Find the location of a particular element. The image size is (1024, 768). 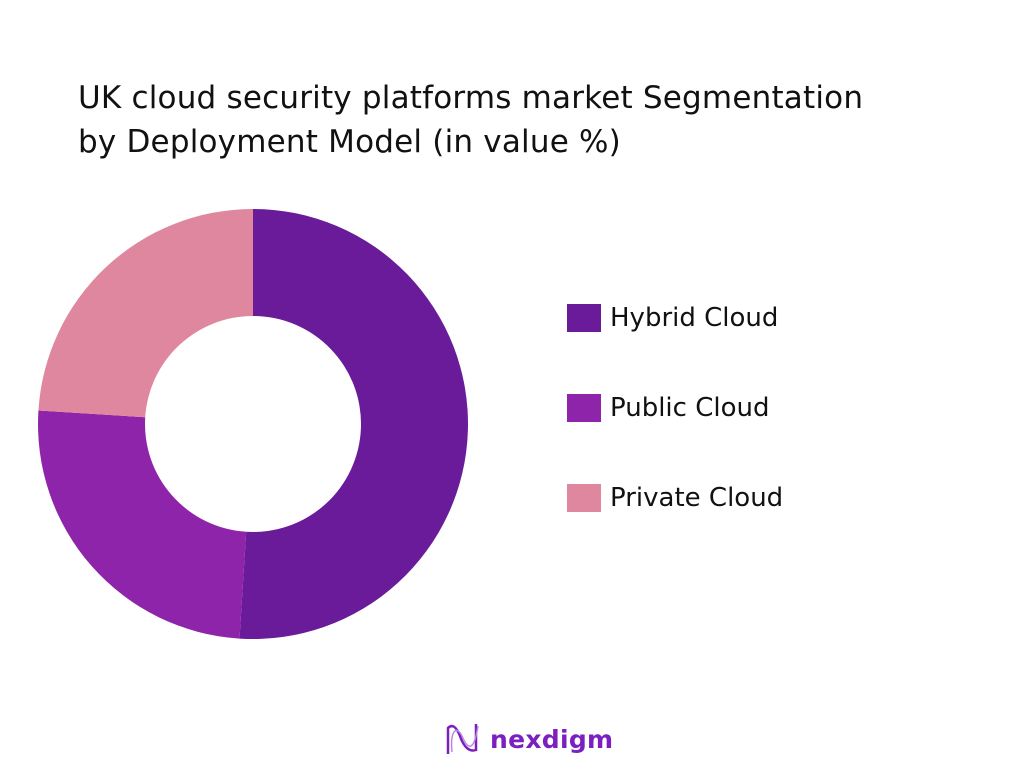

legend: Hybrid Cloud Public Cloud Private Cloud is located at coordinates (675, 435).